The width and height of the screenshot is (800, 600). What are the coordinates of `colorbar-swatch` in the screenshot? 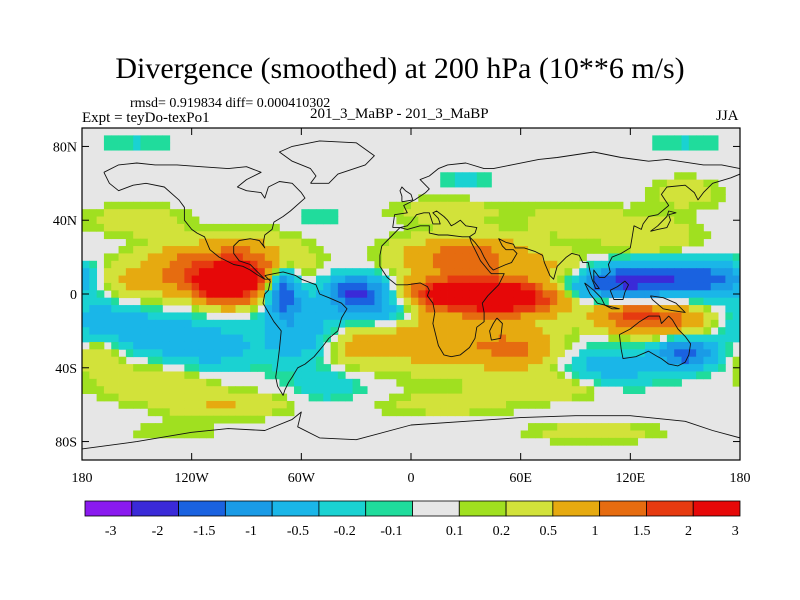 It's located at (342, 508).